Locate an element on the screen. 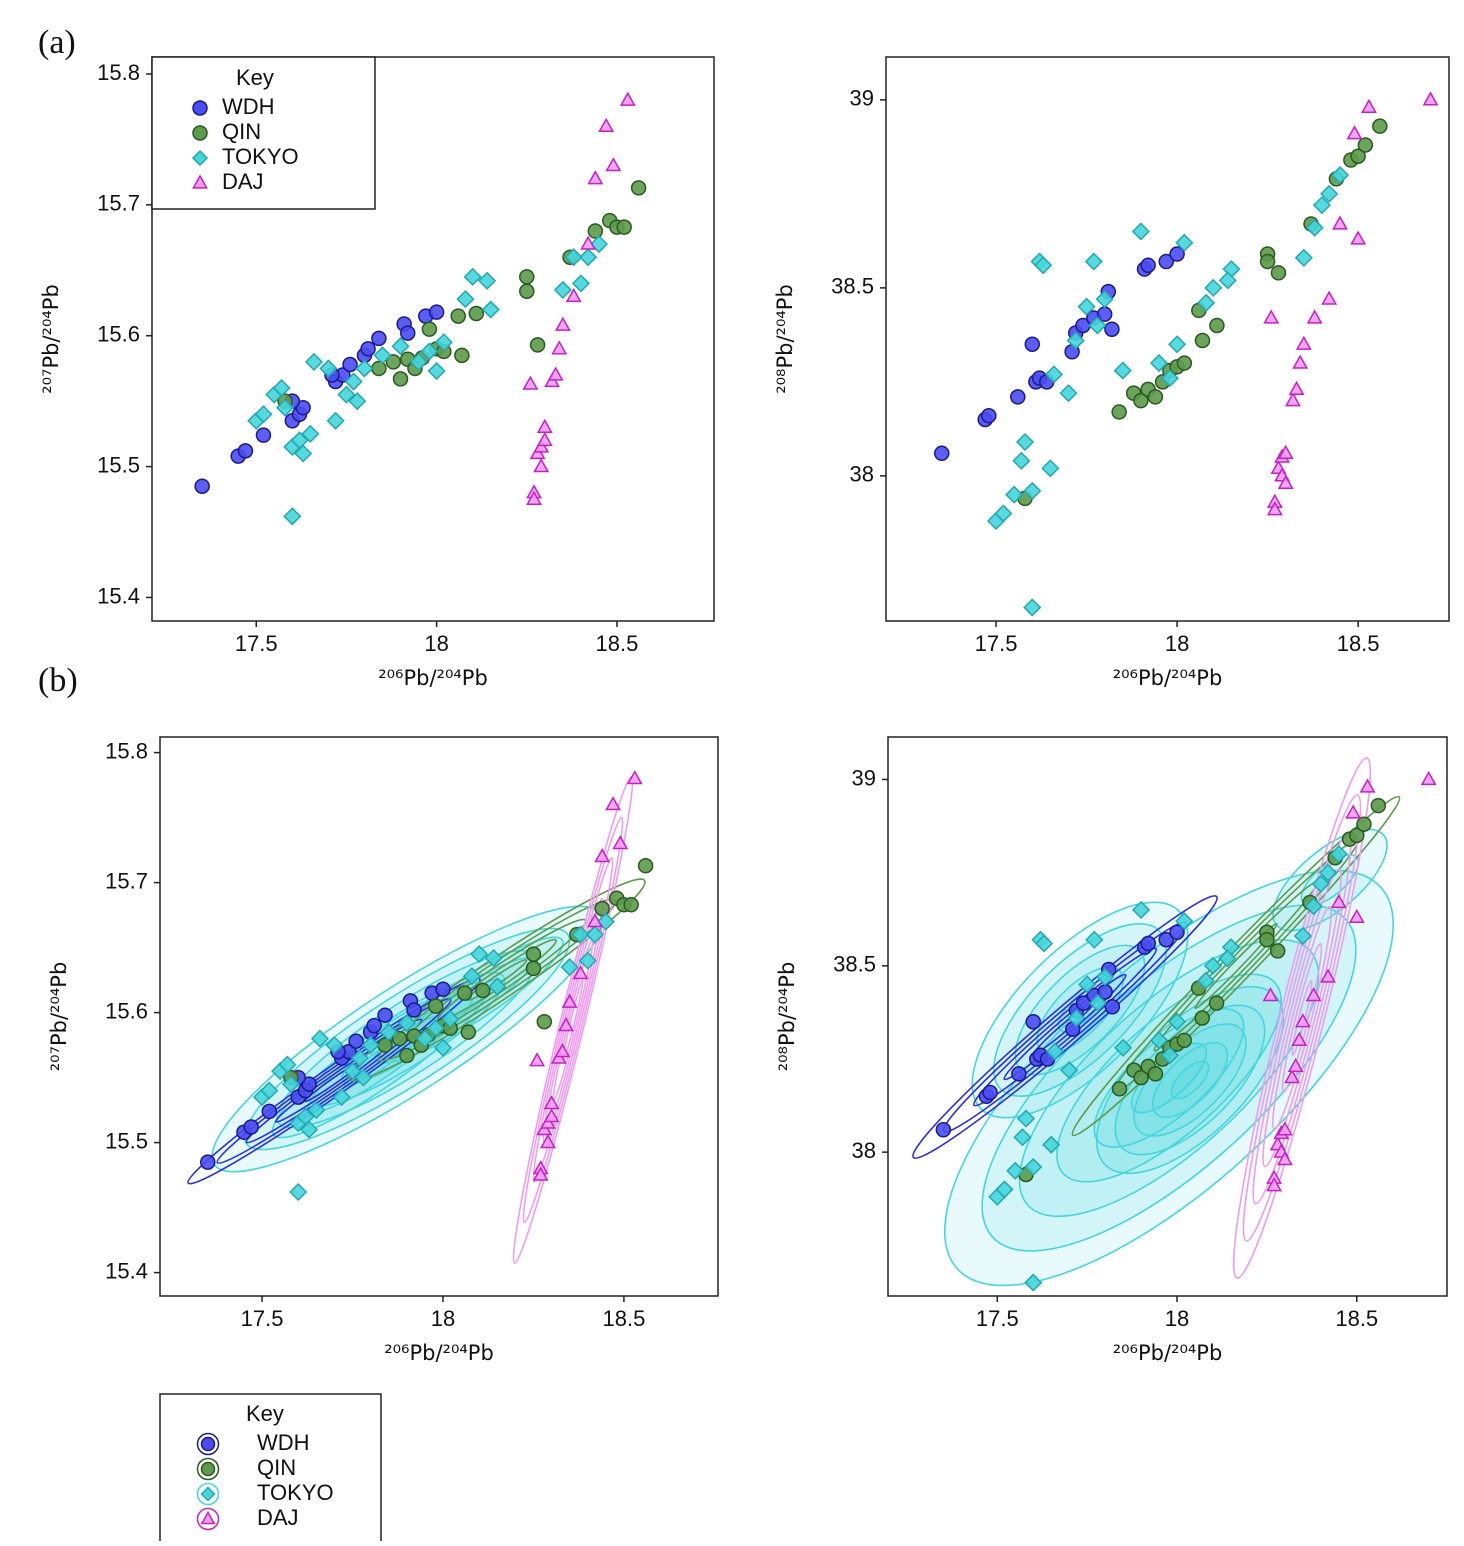 This screenshot has width=1464, height=1546. legend-ring is located at coordinates (208, 1519).